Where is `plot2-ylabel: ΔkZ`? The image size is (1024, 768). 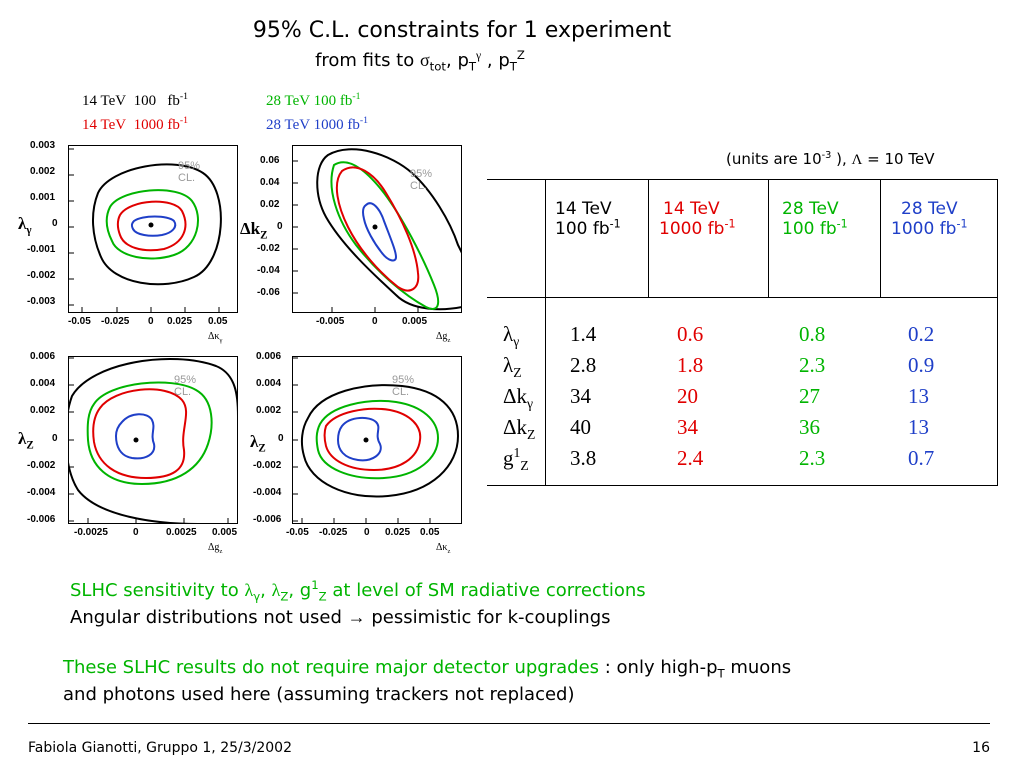
plot2-ylabel: ΔkZ is located at coordinates (254, 230).